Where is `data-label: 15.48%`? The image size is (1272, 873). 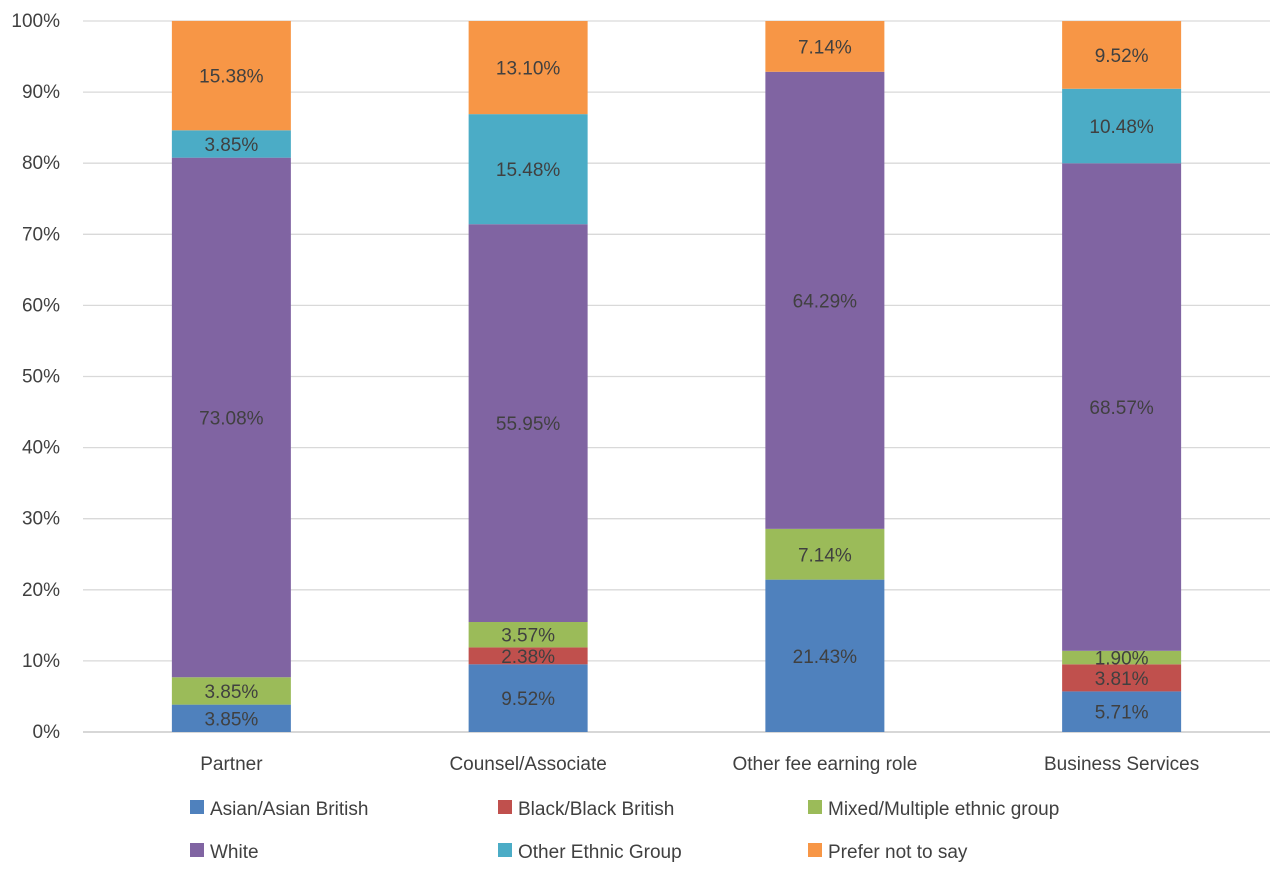 data-label: 15.48% is located at coordinates (528, 170).